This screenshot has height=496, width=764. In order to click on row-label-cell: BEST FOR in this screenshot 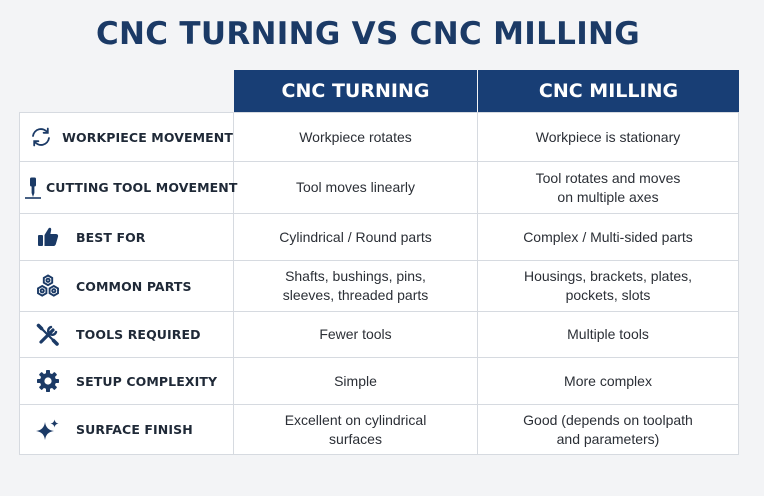, I will do `click(127, 237)`.